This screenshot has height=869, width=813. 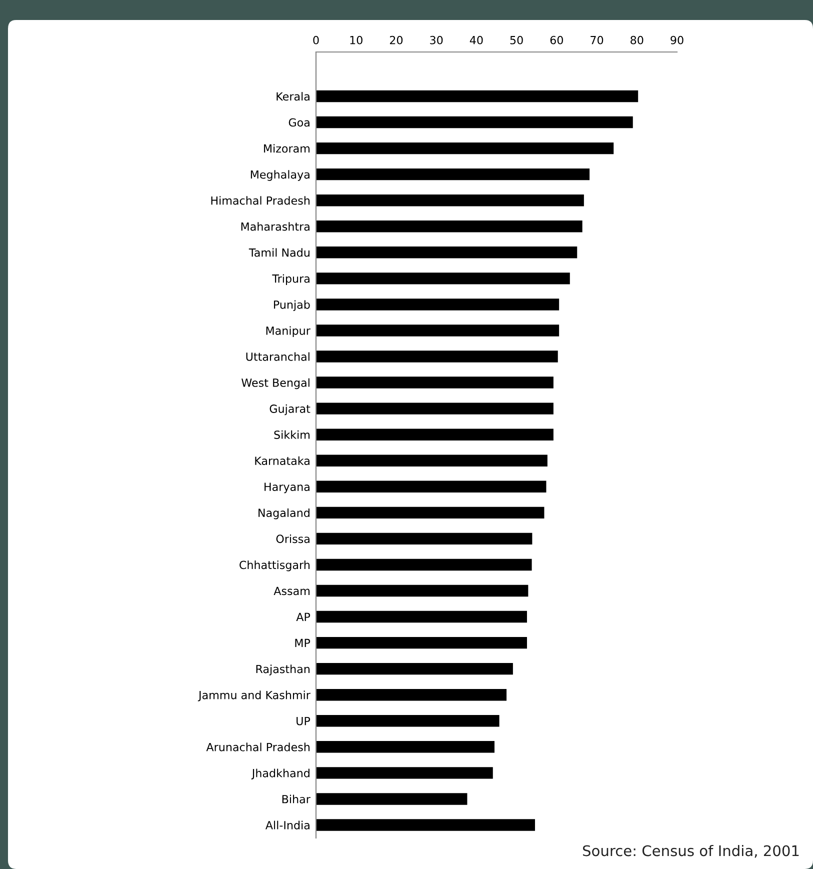 I want to click on y-tick-label: AP, so click(x=303, y=616).